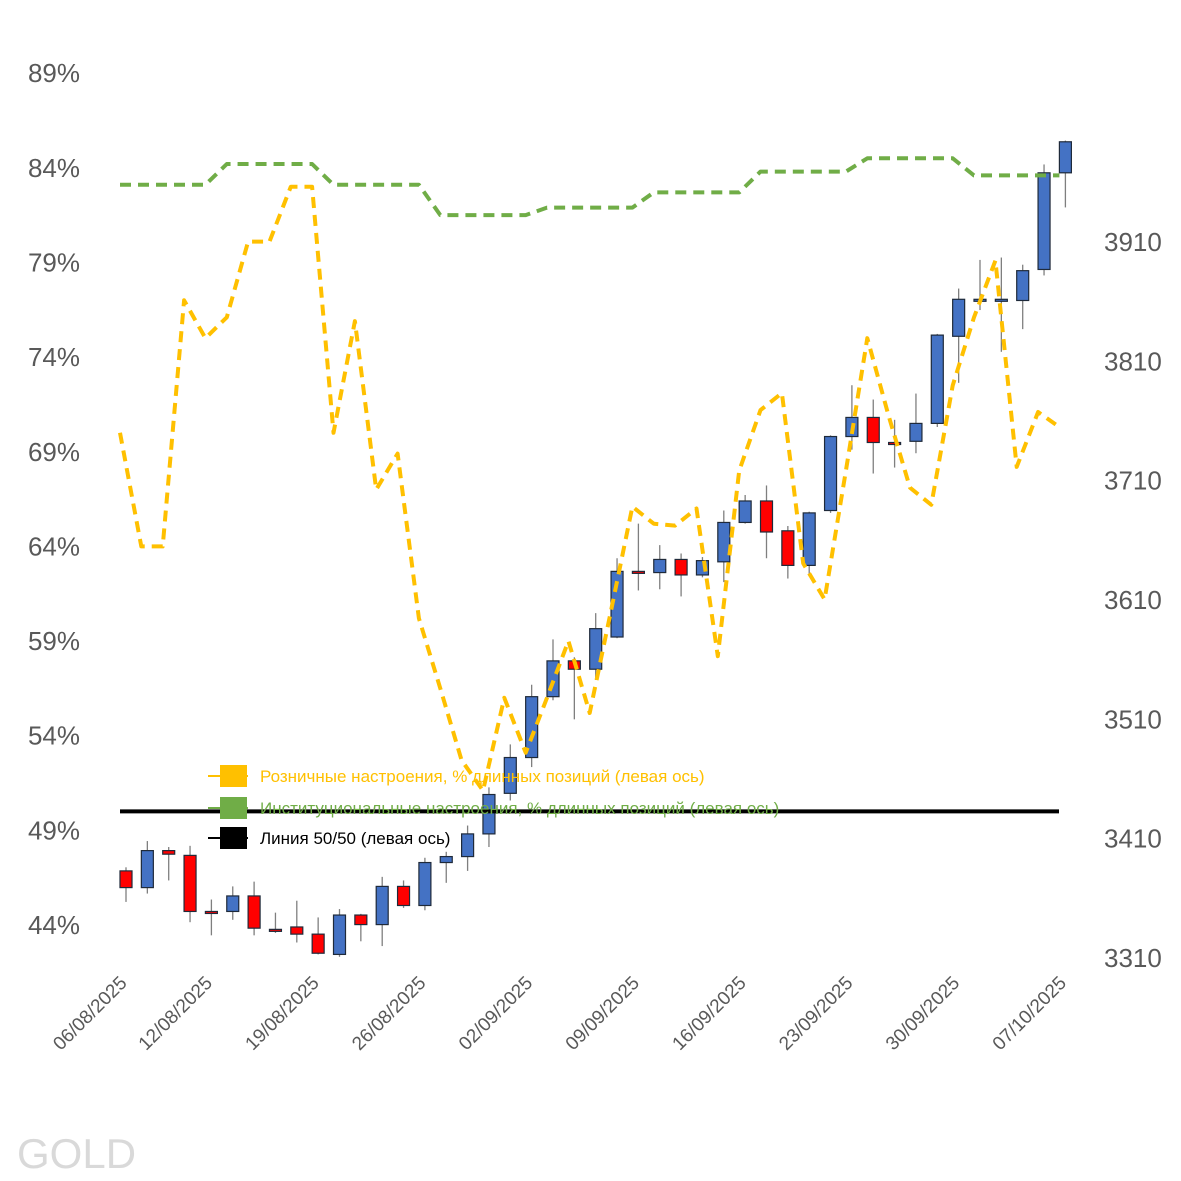 This screenshot has height=1181, width=1181. I want to click on left-tick-label: 79%, so click(54, 262).